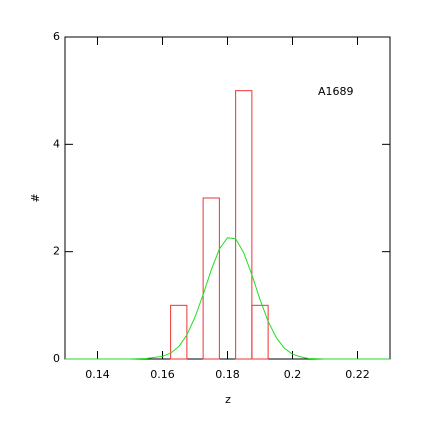 This screenshot has height=425, width=425. What do you see at coordinates (35, 197) in the screenshot?
I see `y-axis-label: #` at bounding box center [35, 197].